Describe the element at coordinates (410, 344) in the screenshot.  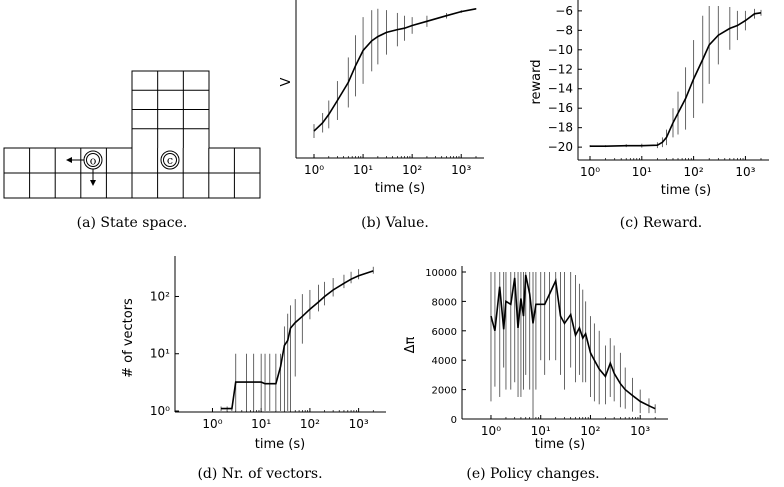
I see `y-axis-label: Δπ` at that location.